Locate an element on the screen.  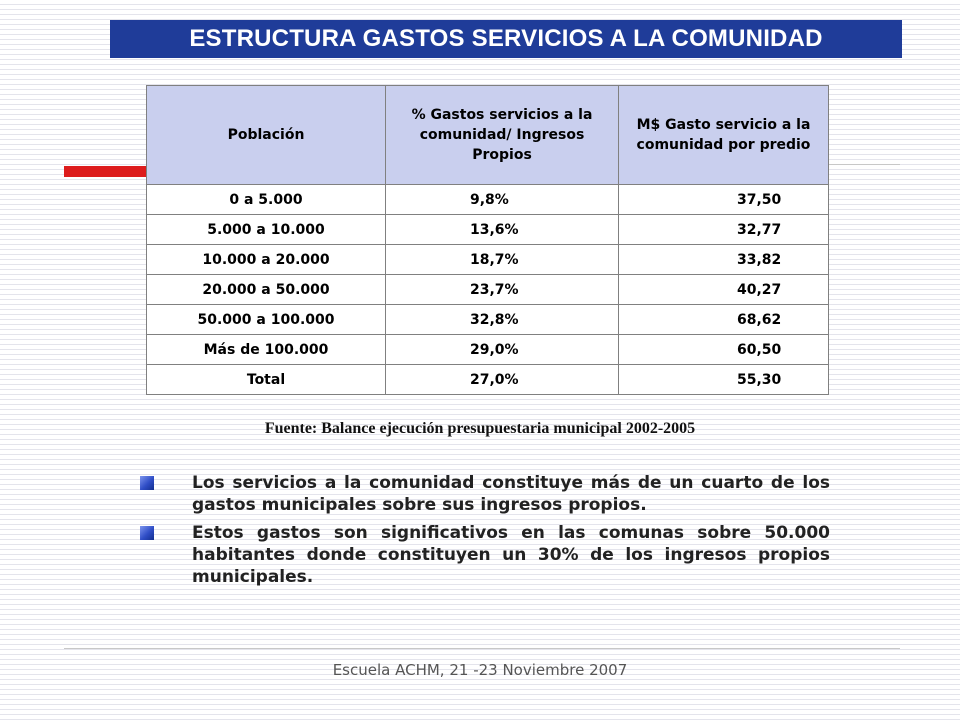
footer-text: Escuela ACHM, 21 -23 Noviembre 2007 is located at coordinates (480, 670).